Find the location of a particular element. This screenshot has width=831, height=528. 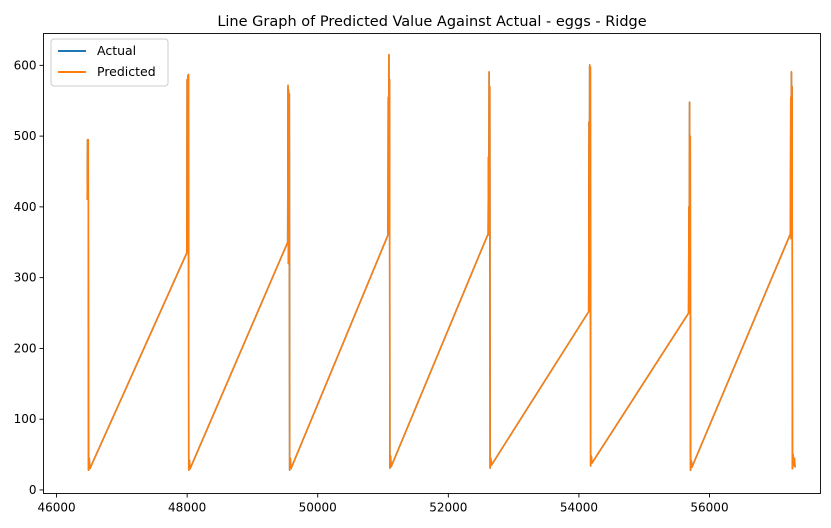

y-tick-label: 100 is located at coordinates (25, 419).